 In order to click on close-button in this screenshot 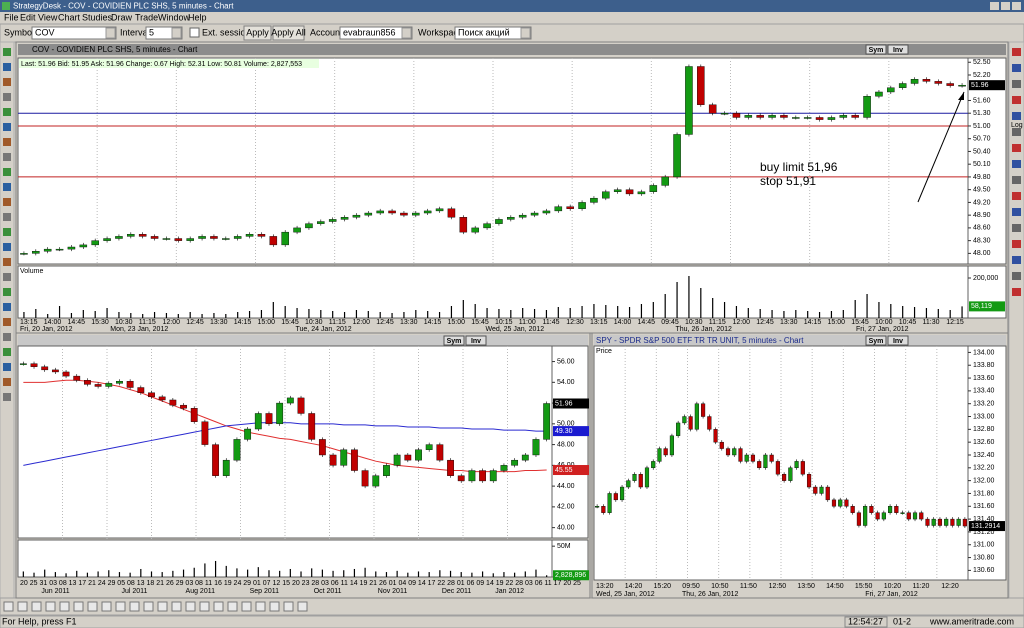, I will do `click(1016, 6)`.